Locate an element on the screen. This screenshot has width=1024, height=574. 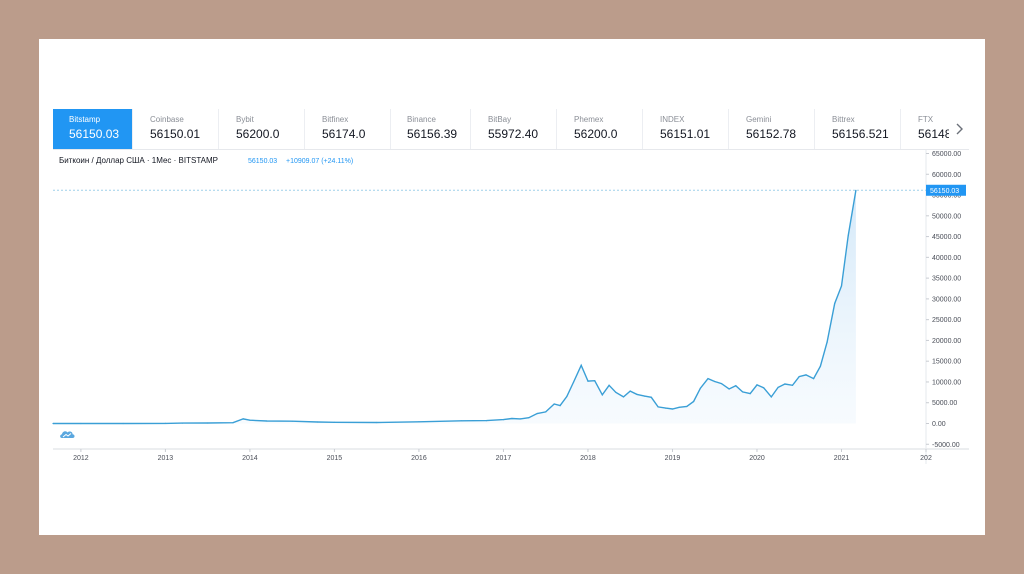
x-tick-label: 2019 is located at coordinates (673, 458).